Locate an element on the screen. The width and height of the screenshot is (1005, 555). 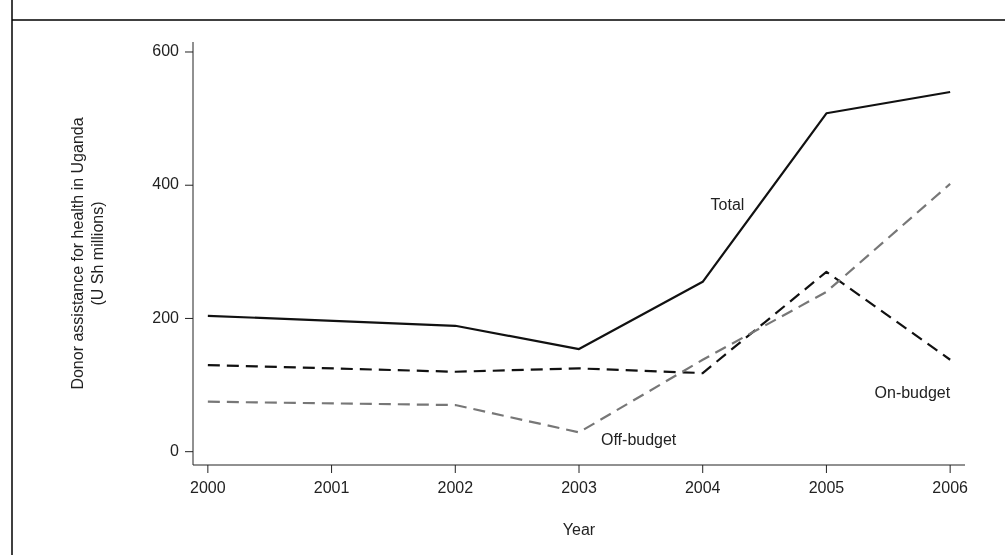
y-axis-title: Donor assistance for health in Uganda (U Sh millions) is located at coordinates (87, 253).